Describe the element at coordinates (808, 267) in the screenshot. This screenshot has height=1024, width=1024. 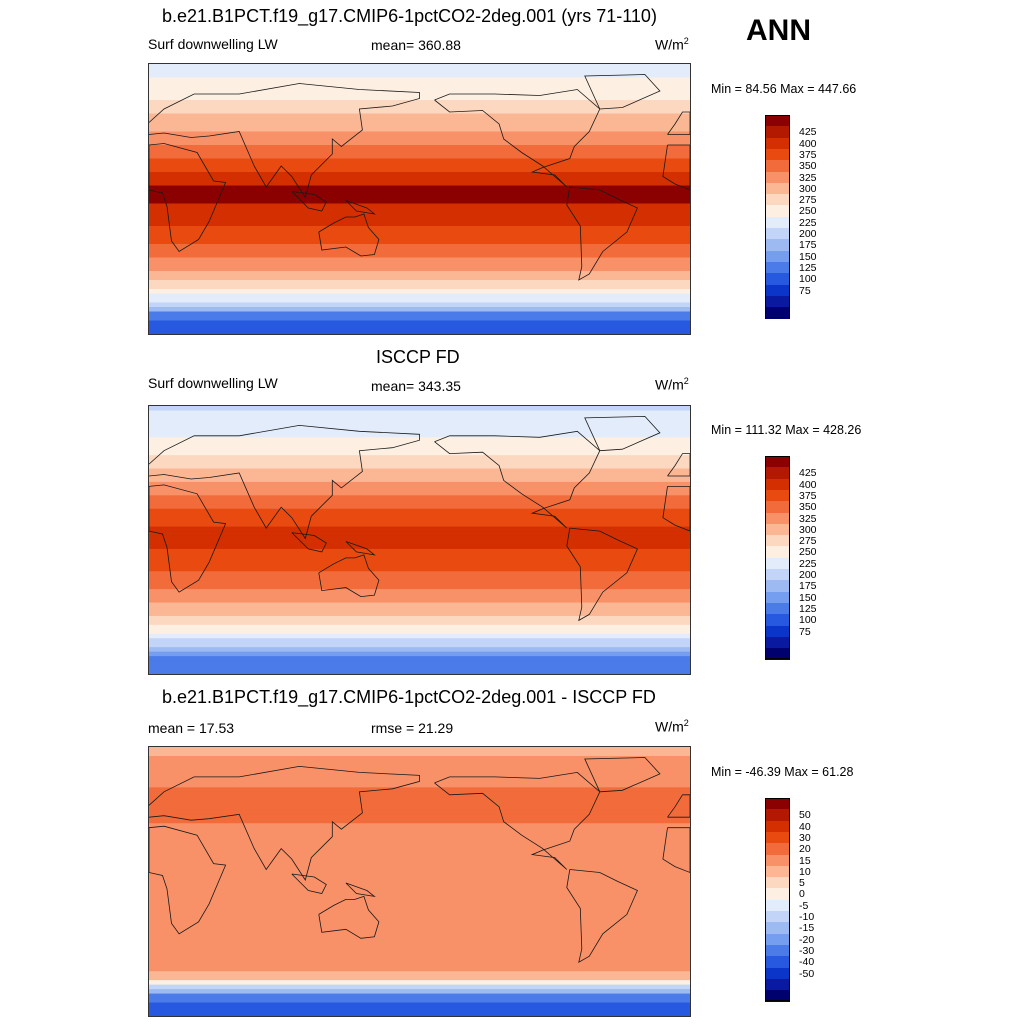
I see `colorbar-tick-label: 125` at that location.